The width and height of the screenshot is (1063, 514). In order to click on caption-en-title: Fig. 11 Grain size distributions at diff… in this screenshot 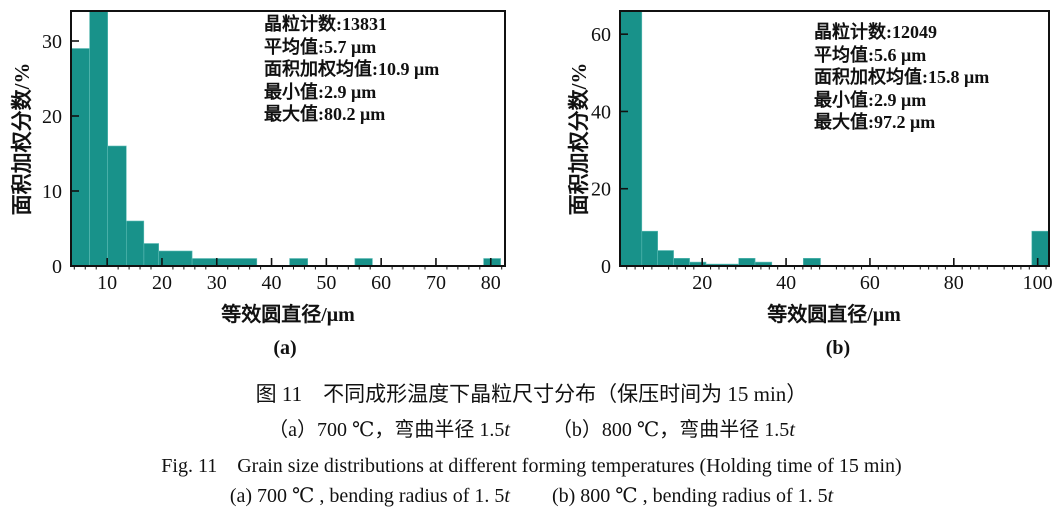, I will do `click(531, 466)`.